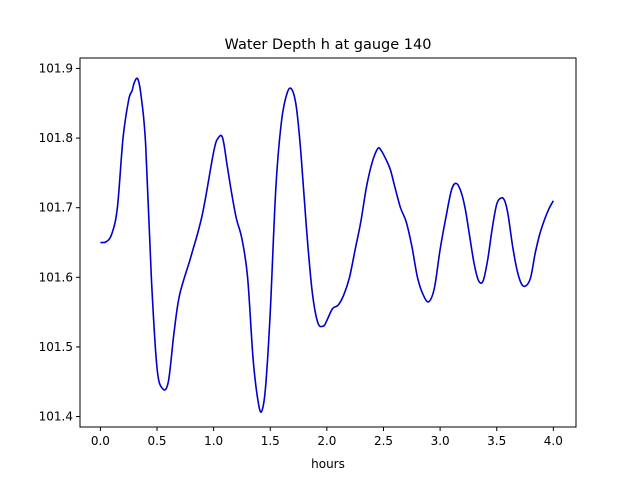 The height and width of the screenshot is (480, 640). I want to click on y-tick-label: 101.6, so click(56, 277).